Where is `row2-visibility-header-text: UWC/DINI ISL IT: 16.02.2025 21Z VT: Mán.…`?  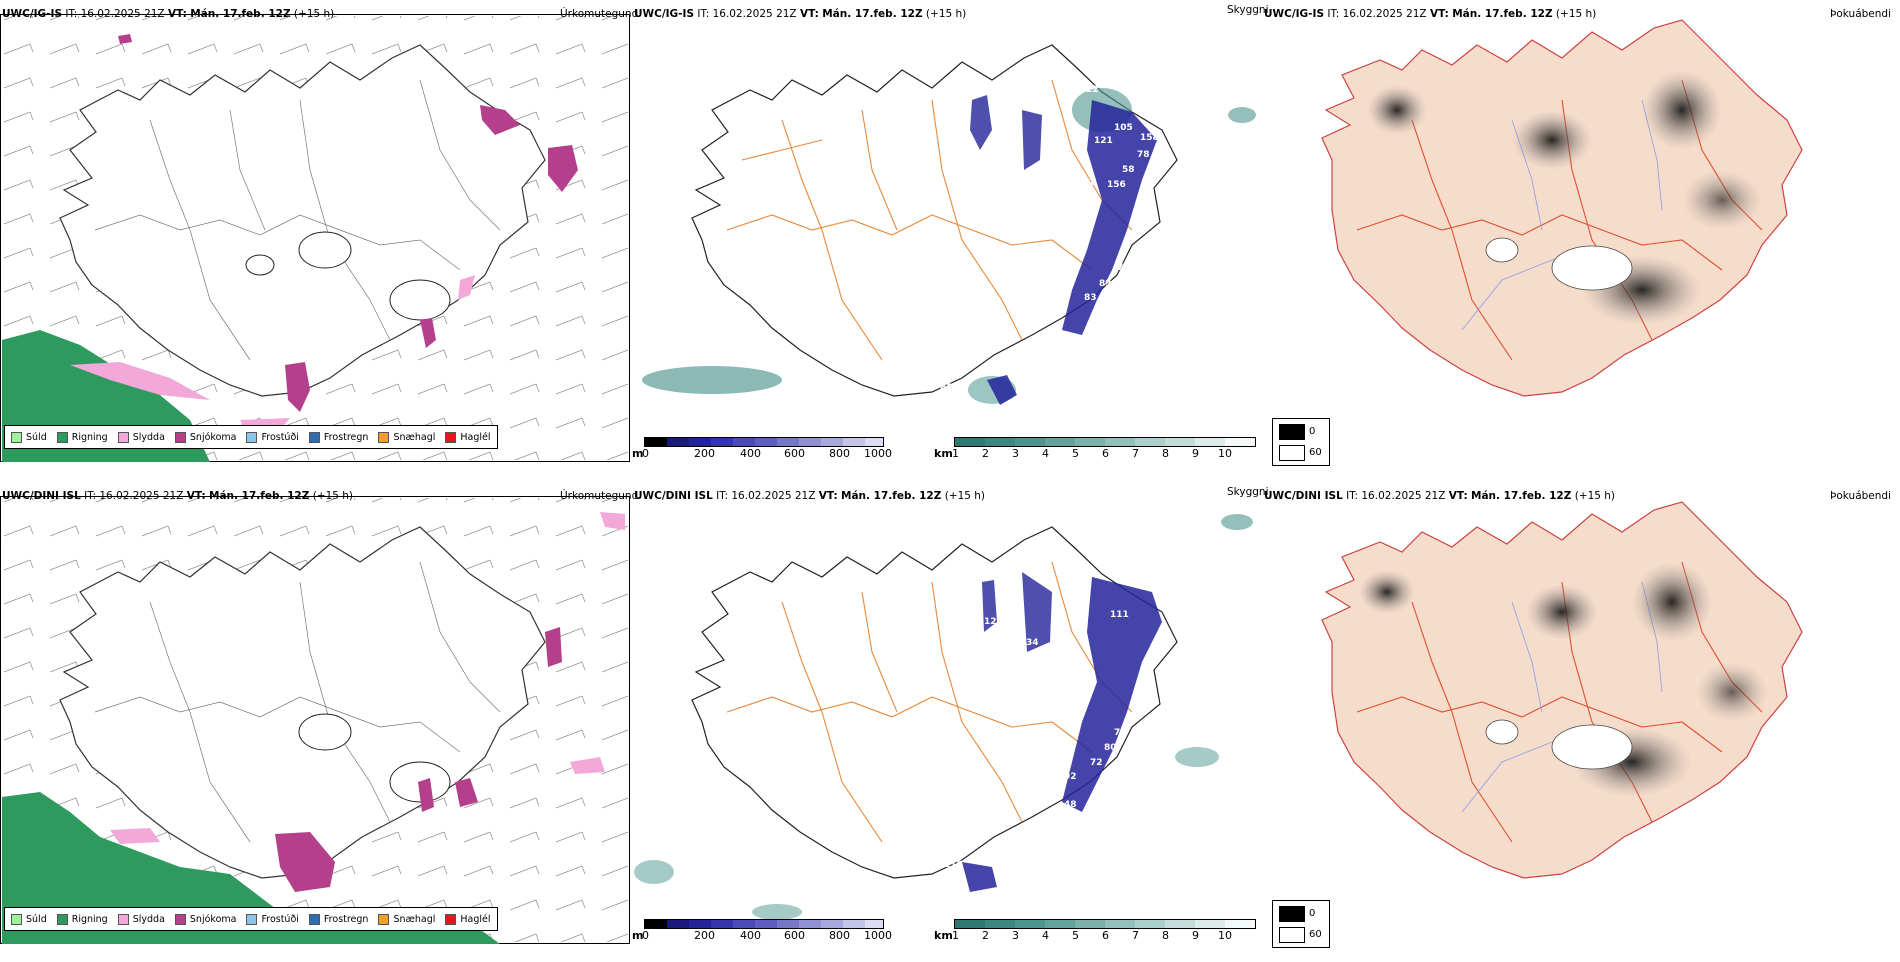 row2-visibility-header-text: UWC/DINI ISL IT: 16.02.2025 21Z VT: Mán.… is located at coordinates (810, 496).